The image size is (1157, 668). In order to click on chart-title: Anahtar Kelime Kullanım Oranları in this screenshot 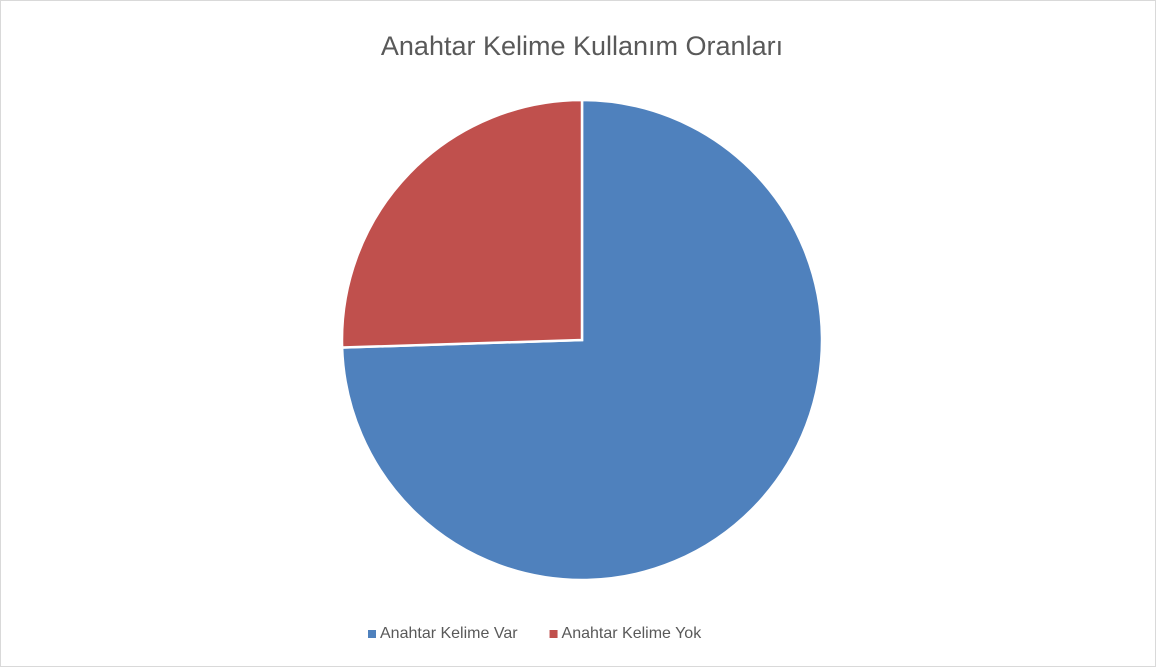, I will do `click(582, 46)`.